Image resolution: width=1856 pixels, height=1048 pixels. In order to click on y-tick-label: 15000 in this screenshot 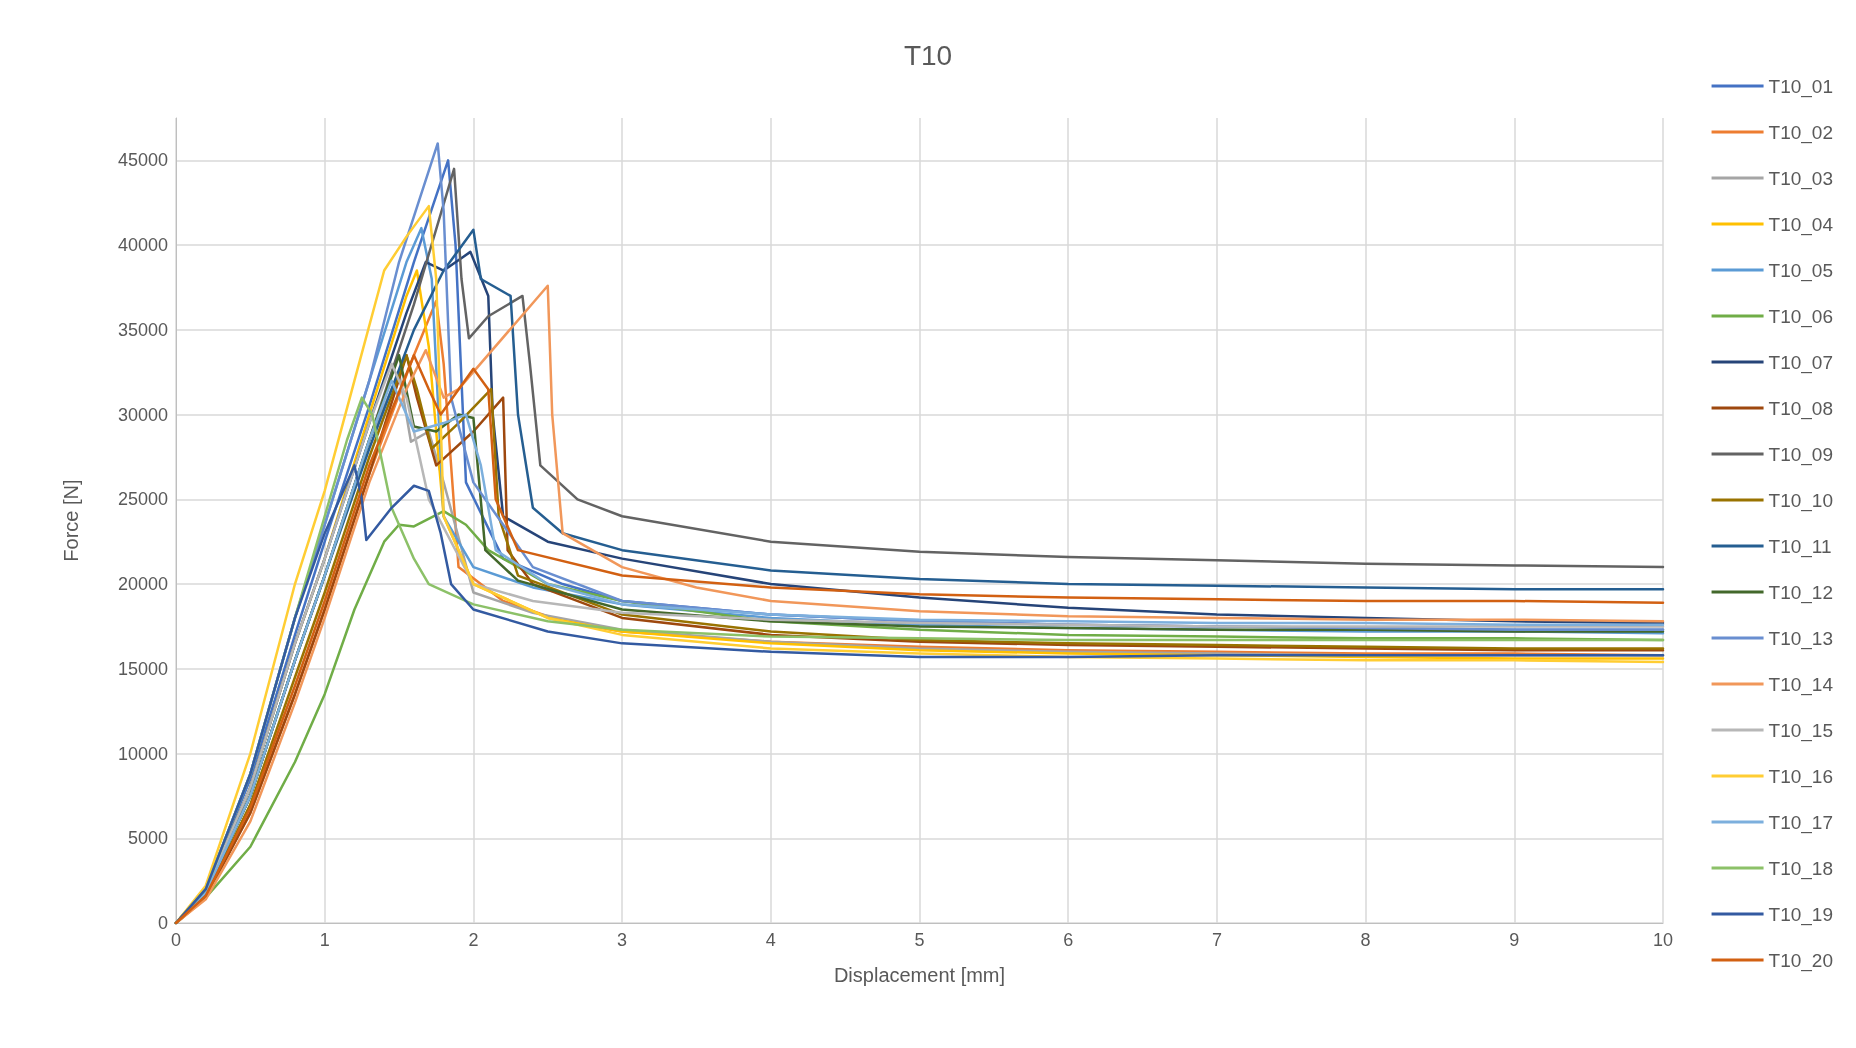, I will do `click(142, 668)`.